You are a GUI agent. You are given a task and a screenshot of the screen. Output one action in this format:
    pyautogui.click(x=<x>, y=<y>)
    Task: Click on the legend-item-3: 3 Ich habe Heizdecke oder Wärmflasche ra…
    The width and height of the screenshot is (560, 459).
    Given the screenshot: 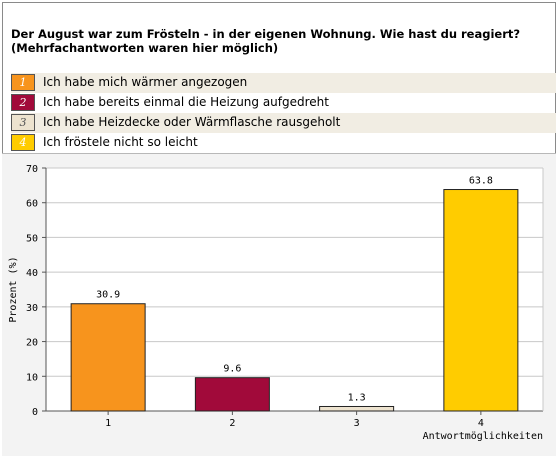 What is the action you would take?
    pyautogui.click(x=283, y=123)
    